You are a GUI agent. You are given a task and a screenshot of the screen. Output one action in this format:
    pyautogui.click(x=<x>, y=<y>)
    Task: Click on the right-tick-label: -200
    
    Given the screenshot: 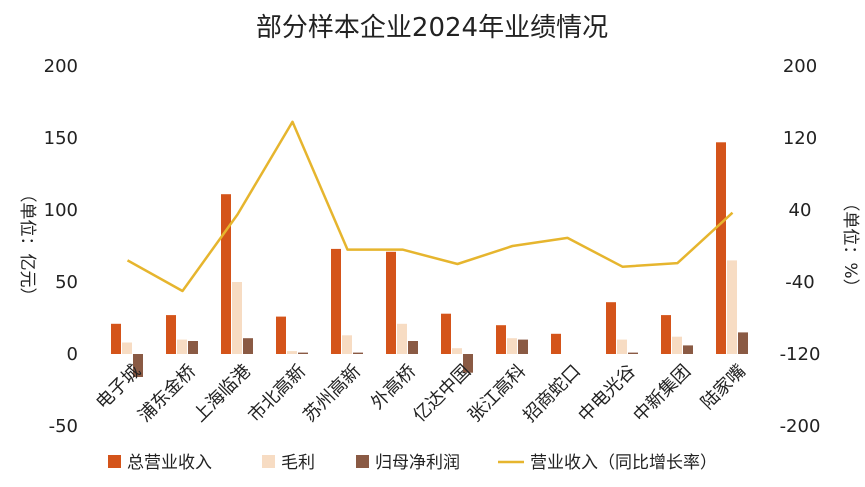 What is the action you would take?
    pyautogui.click(x=800, y=426)
    